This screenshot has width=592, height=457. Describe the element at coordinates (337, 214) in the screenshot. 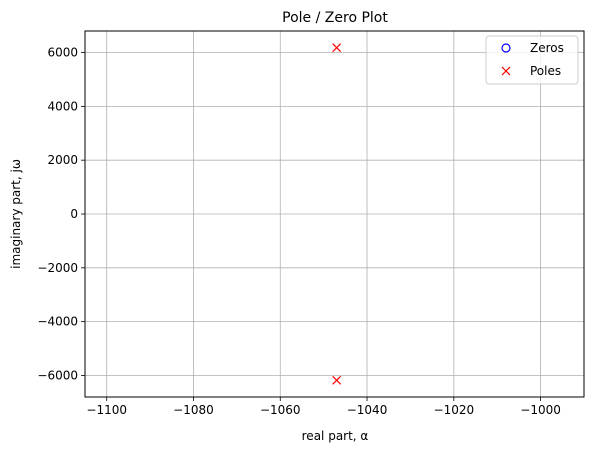

I see `points-layer` at that location.